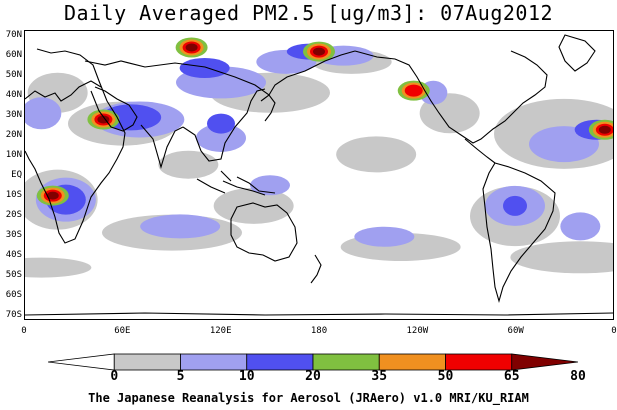  Describe the element at coordinates (13, 195) in the screenshot. I see `lat-label: 10S` at that location.